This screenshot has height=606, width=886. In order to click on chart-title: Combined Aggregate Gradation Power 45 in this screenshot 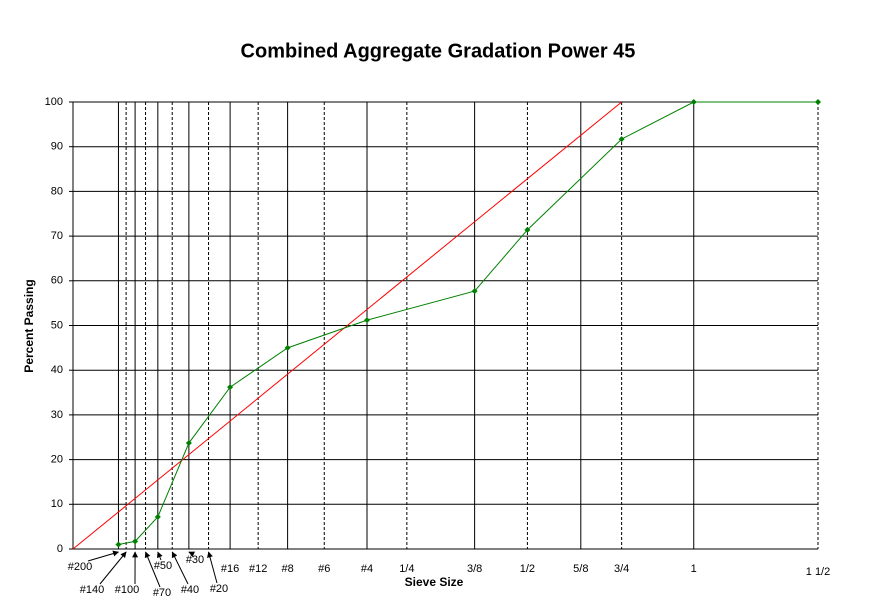, I will do `click(438, 51)`.